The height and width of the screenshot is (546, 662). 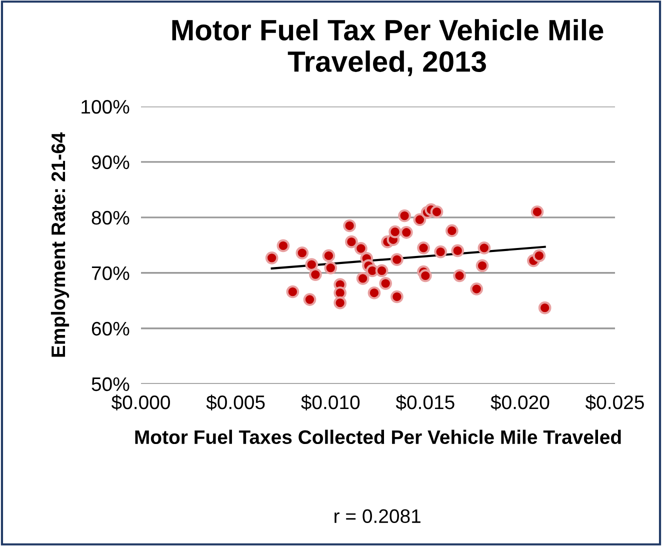 I want to click on y-tick-label: 100%, so click(x=106, y=107).